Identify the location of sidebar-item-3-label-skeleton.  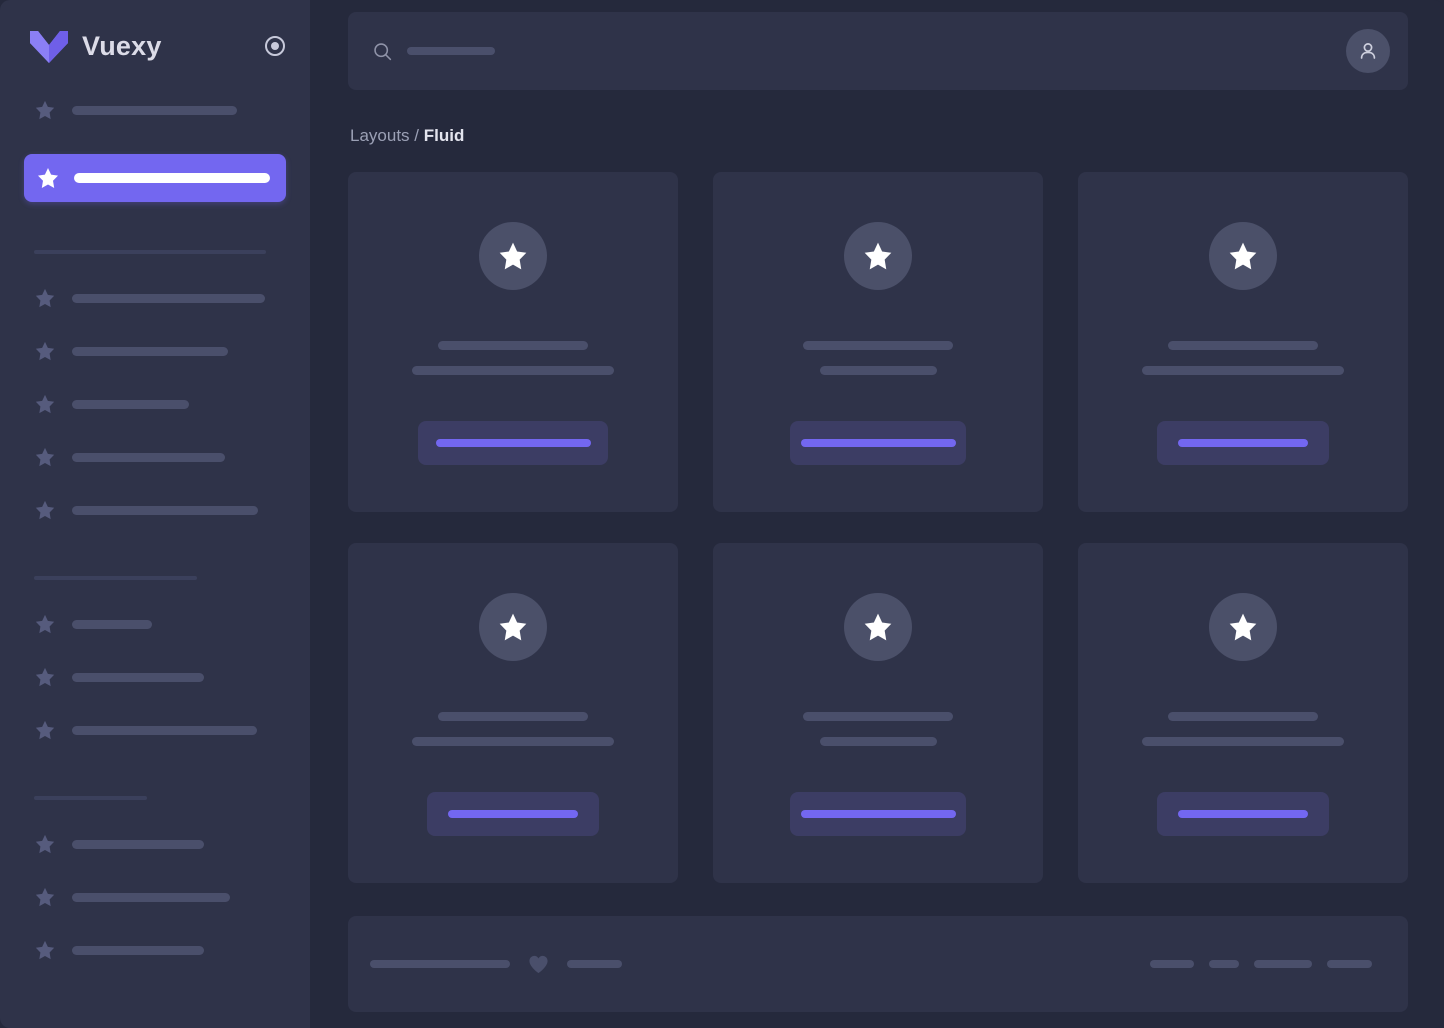
(168, 298).